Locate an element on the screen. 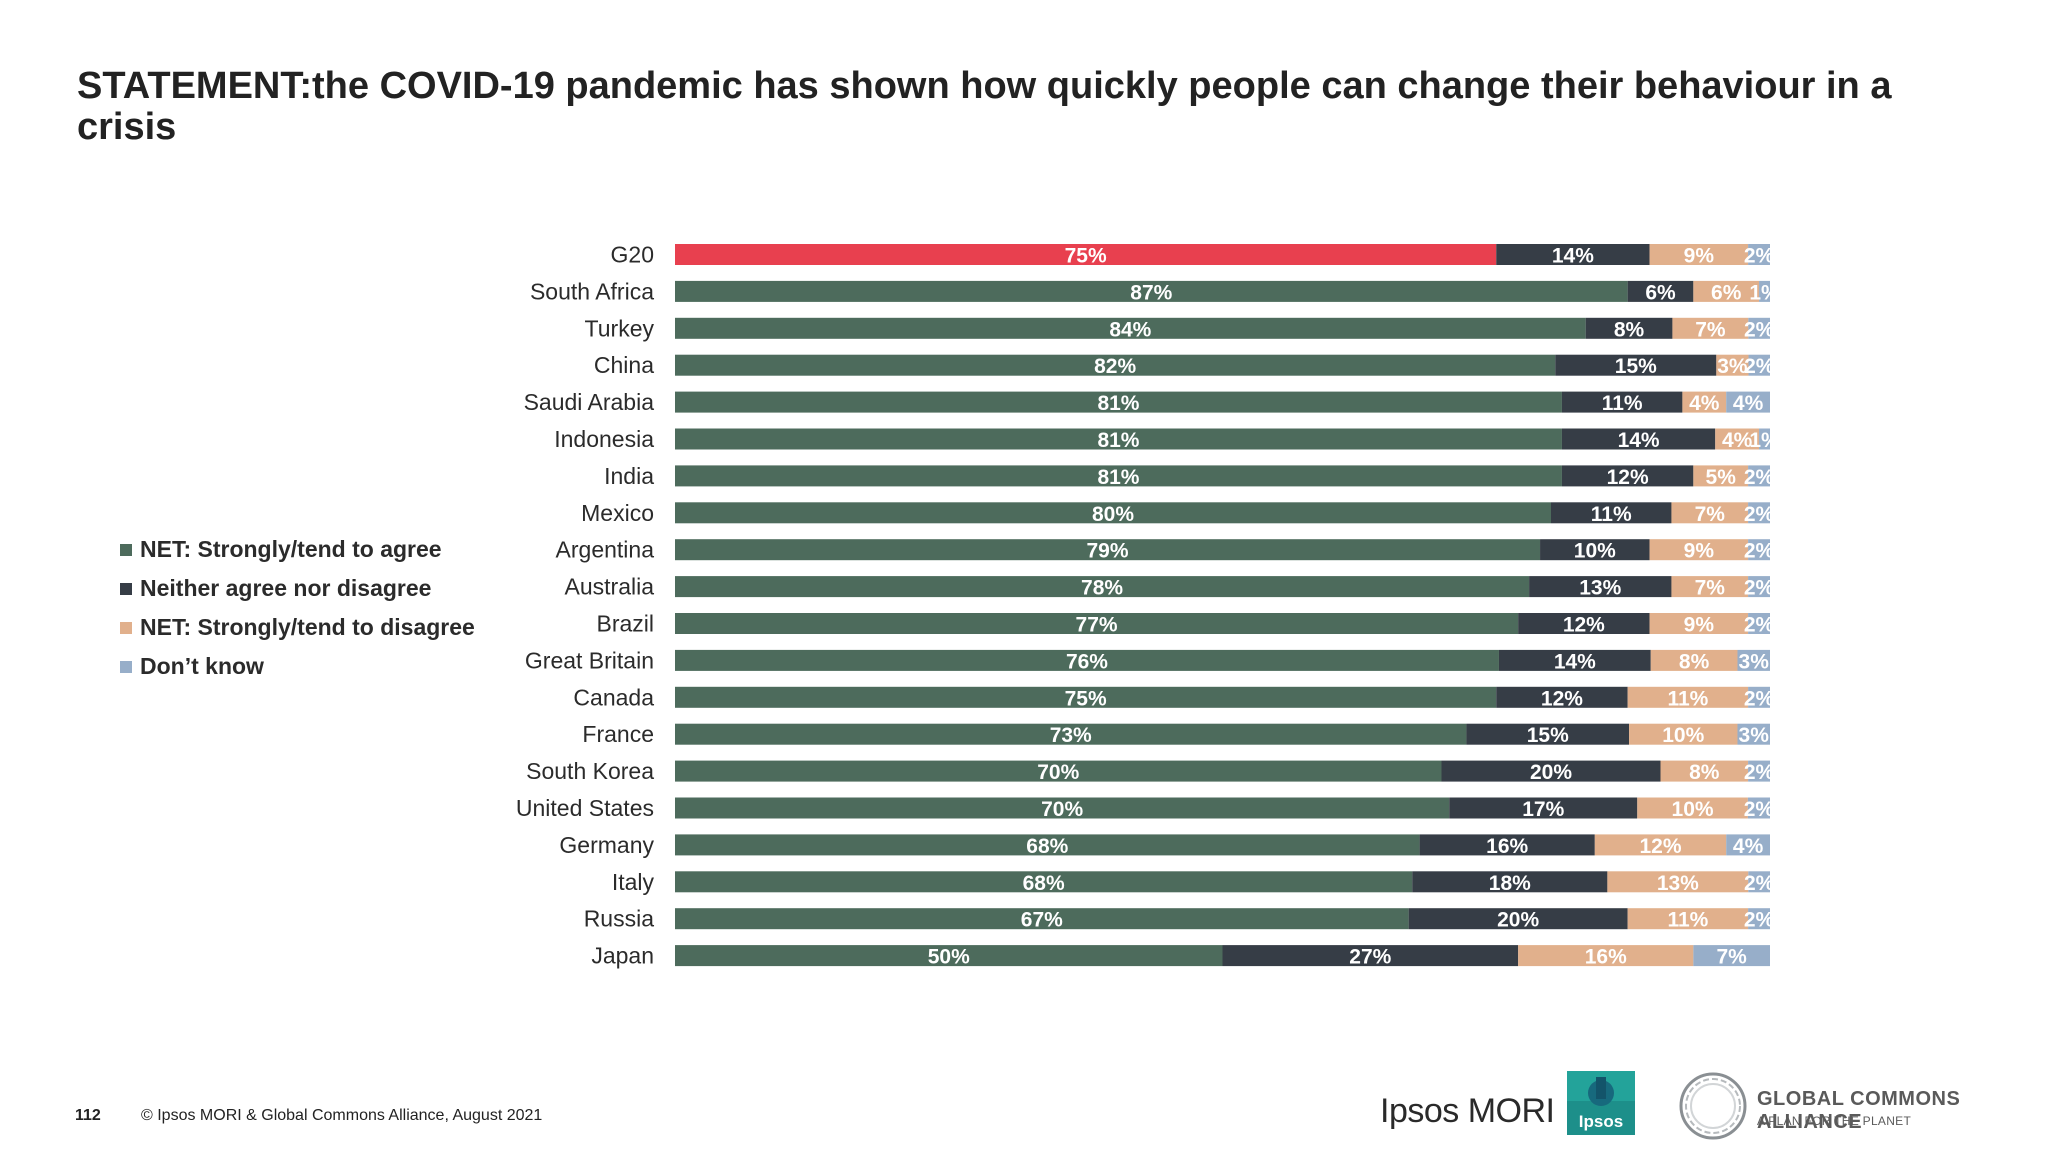 The width and height of the screenshot is (2048, 1152). category-label: Mexico is located at coordinates (617, 513).